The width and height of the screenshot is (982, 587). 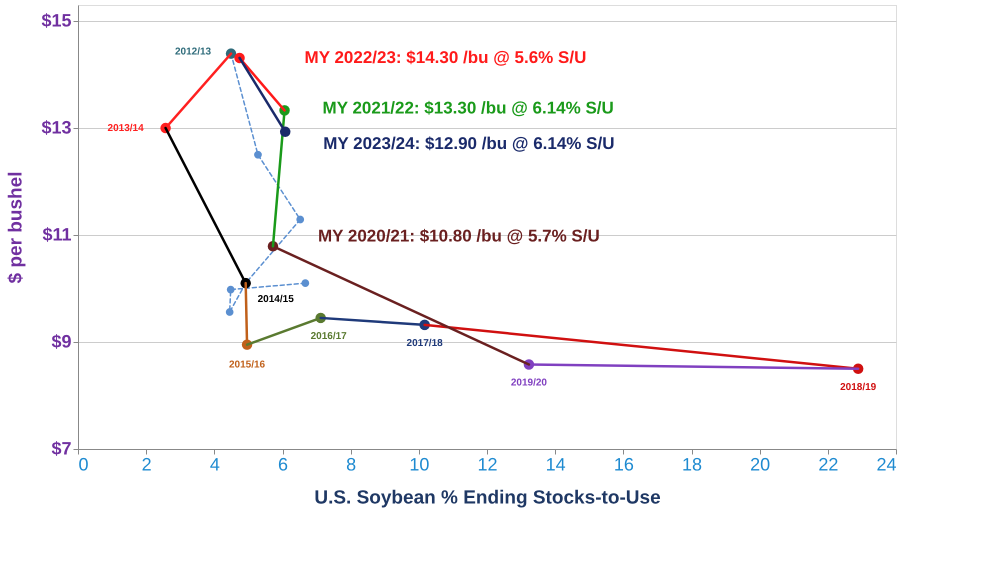 What do you see at coordinates (56, 128) in the screenshot?
I see `y-tick-label: $13` at bounding box center [56, 128].